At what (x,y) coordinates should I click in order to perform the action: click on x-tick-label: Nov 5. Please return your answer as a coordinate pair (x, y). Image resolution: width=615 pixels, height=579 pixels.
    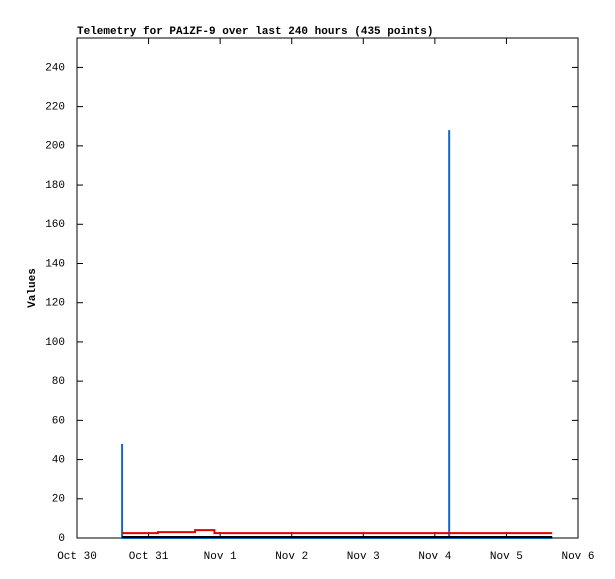
    Looking at the image, I should click on (506, 557).